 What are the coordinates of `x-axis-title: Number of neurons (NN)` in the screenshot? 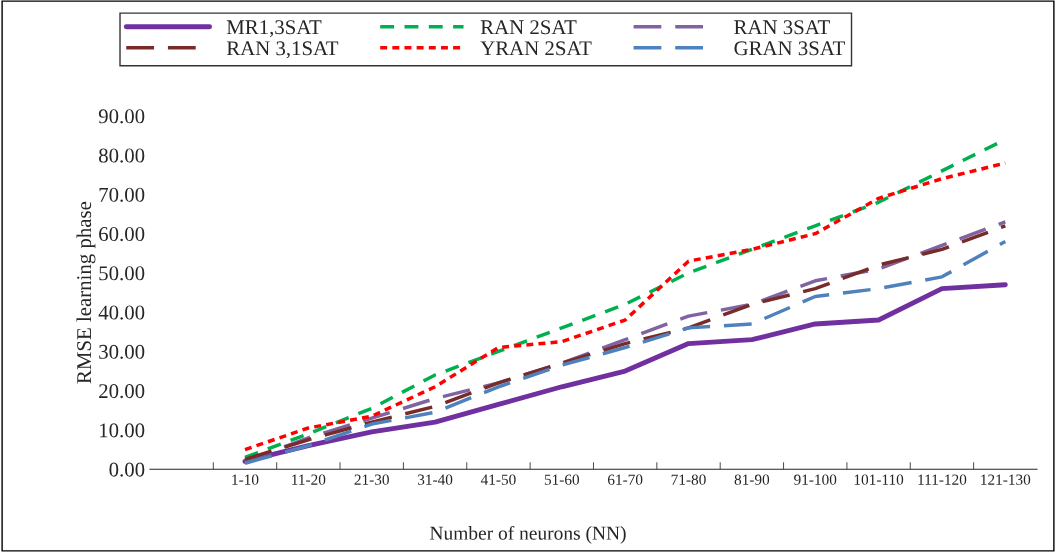 It's located at (528, 534).